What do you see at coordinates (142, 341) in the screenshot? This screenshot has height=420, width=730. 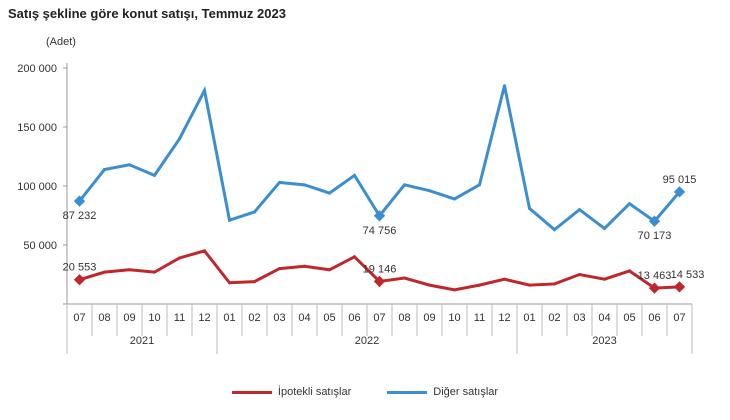 I see `year-label: 2021` at bounding box center [142, 341].